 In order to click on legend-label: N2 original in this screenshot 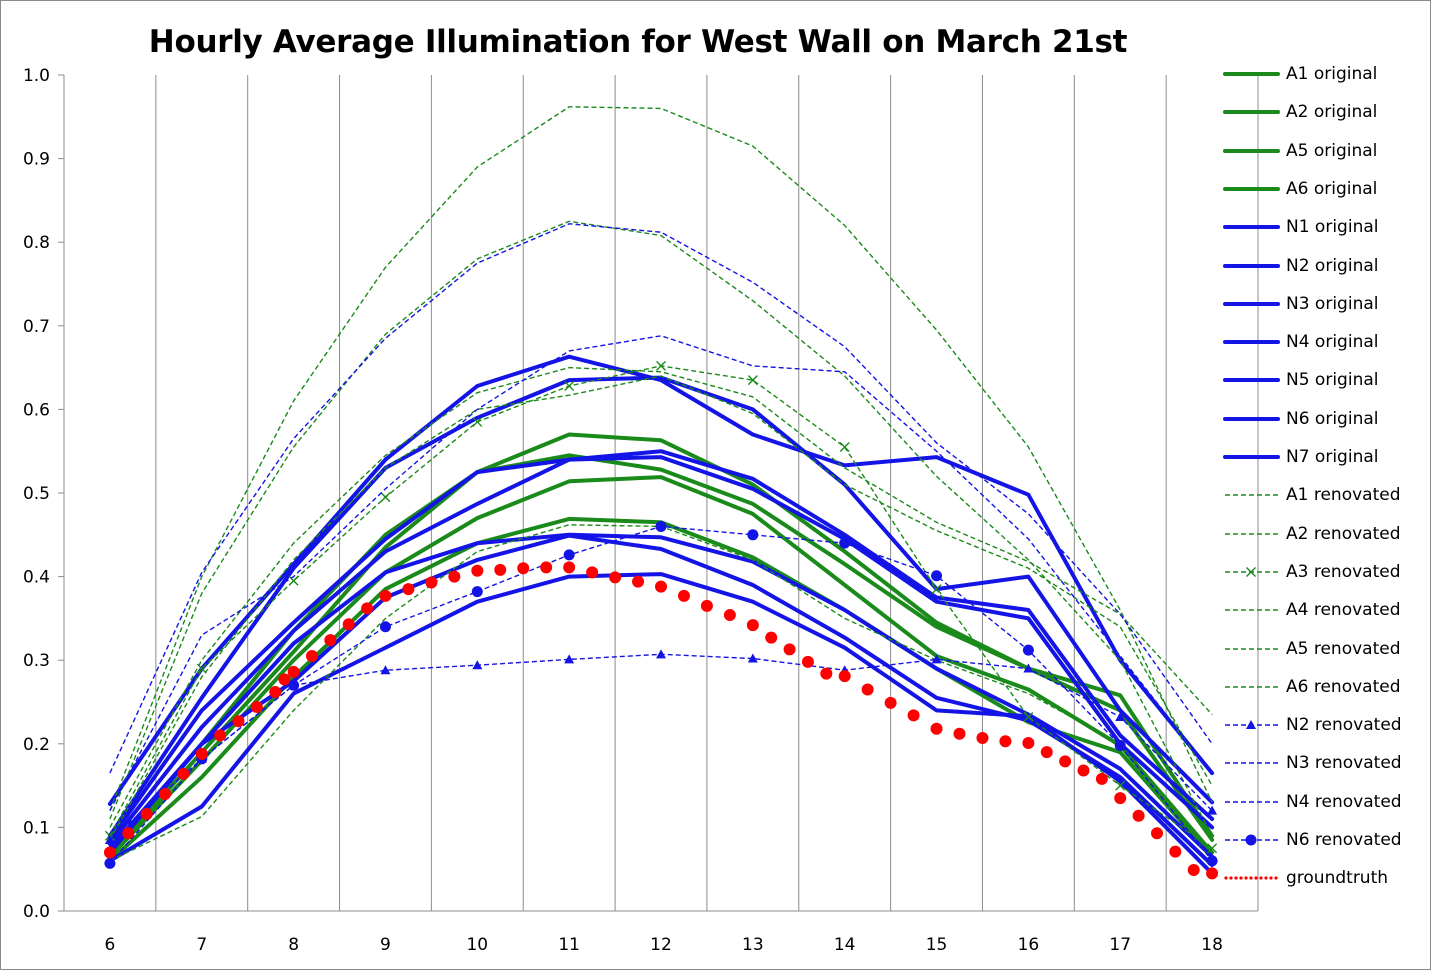, I will do `click(1332, 265)`.